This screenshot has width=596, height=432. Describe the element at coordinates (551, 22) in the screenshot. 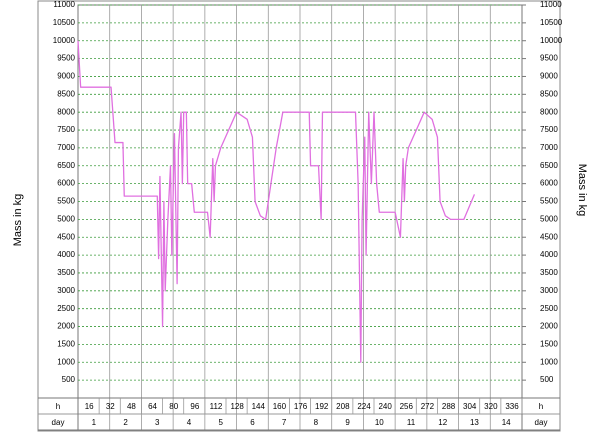

I see `y2-tick-label: 10500` at that location.